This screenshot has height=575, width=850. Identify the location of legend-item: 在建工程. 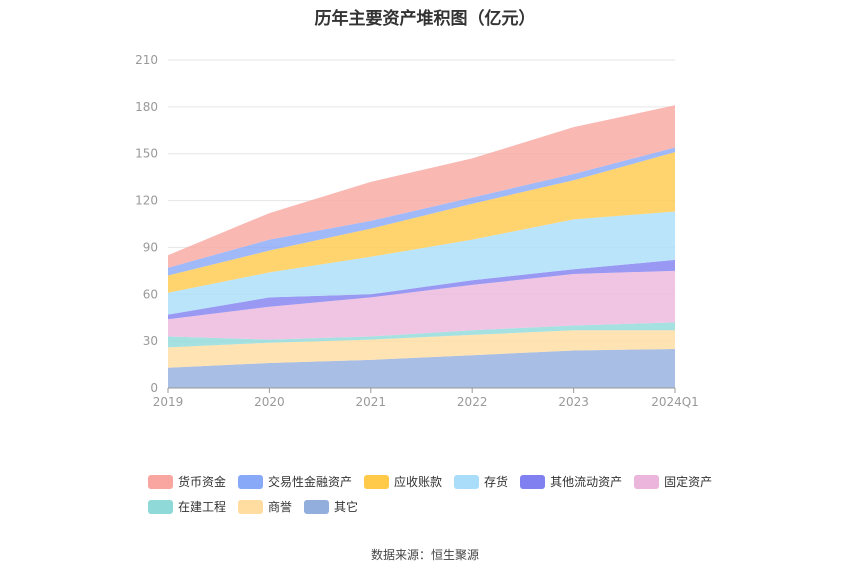
(187, 506).